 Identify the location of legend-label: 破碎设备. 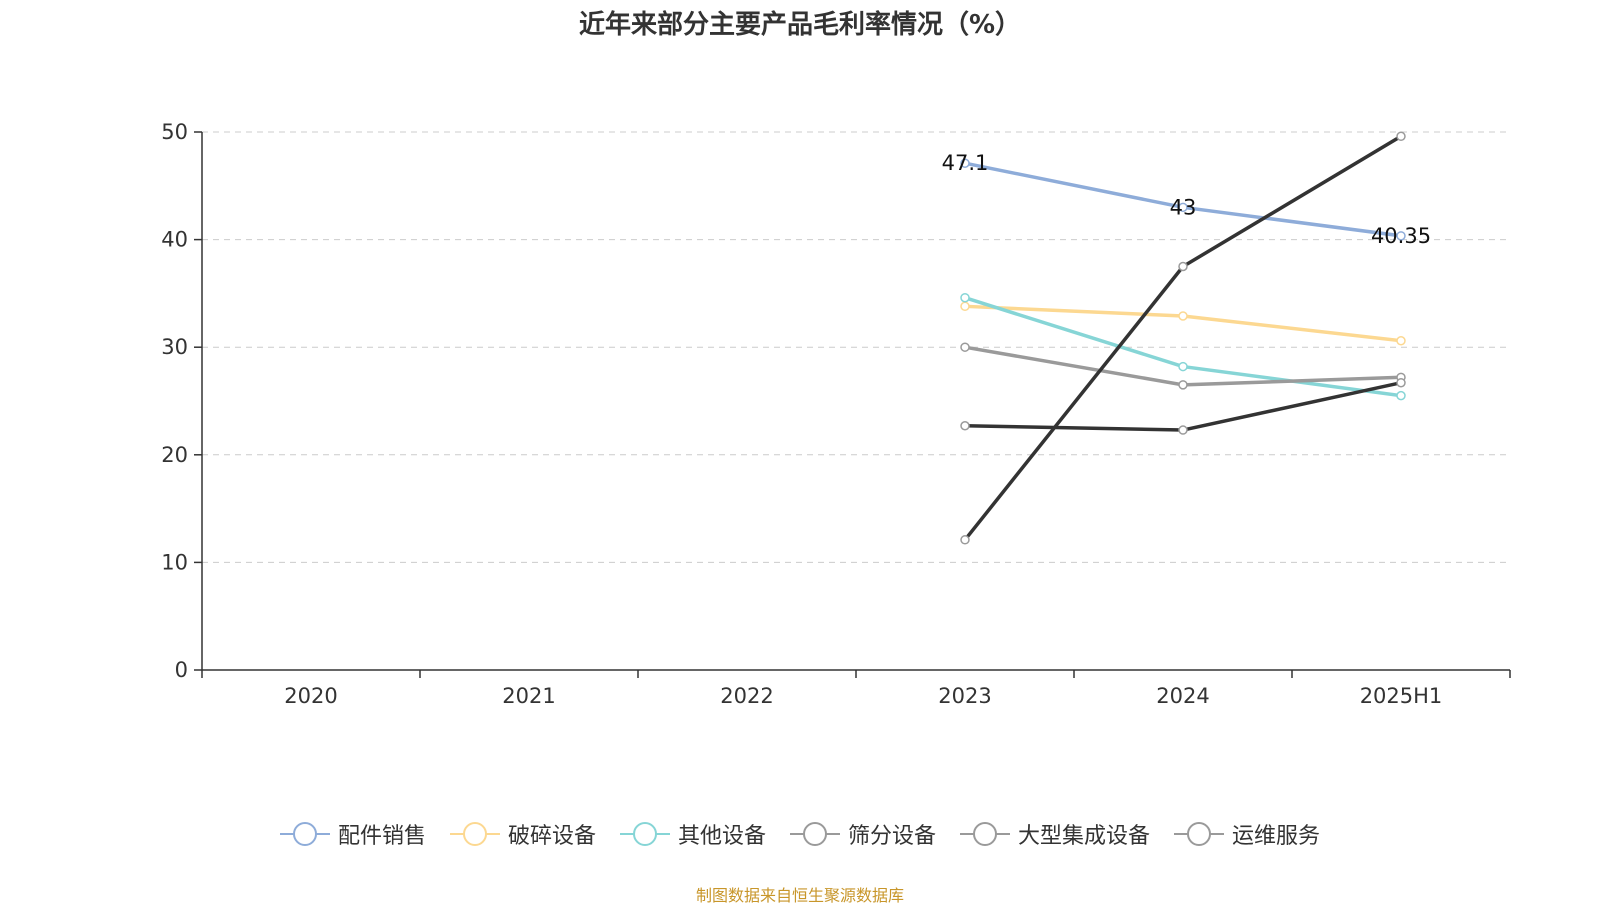
(551, 836).